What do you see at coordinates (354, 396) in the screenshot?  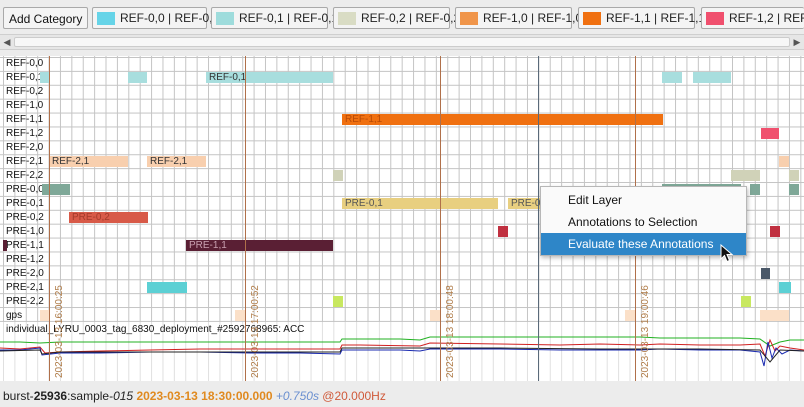 I see `status-rate: @20.000Hz` at bounding box center [354, 396].